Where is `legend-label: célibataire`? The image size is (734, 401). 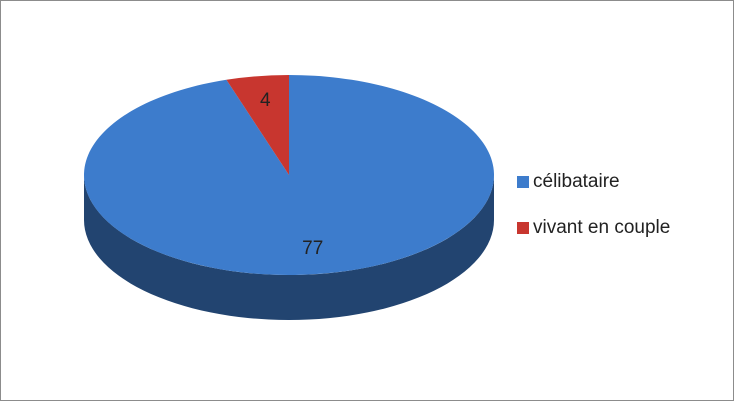 legend-label: célibataire is located at coordinates (576, 181).